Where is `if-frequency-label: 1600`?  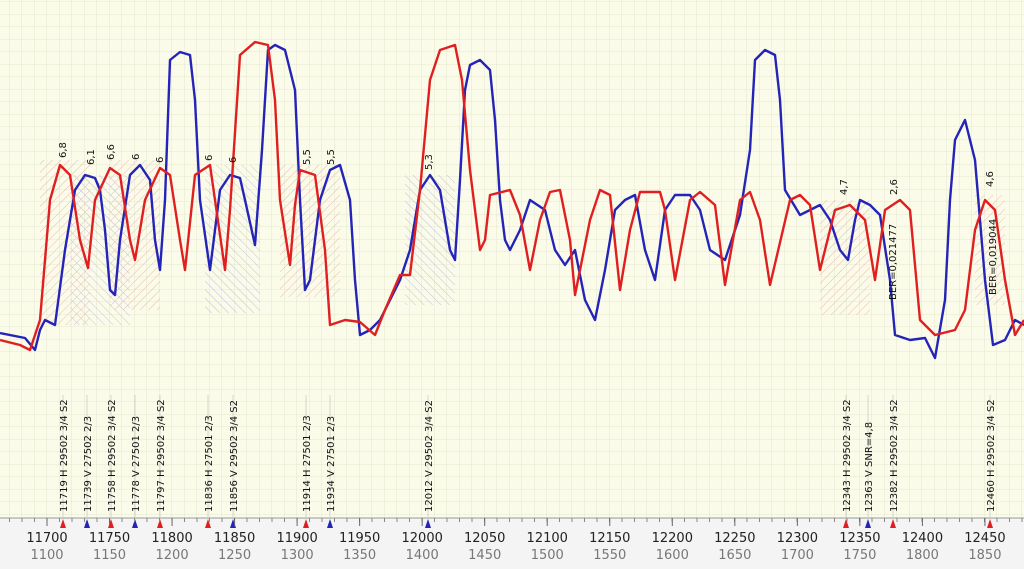 if-frequency-label: 1600 is located at coordinates (672, 555).